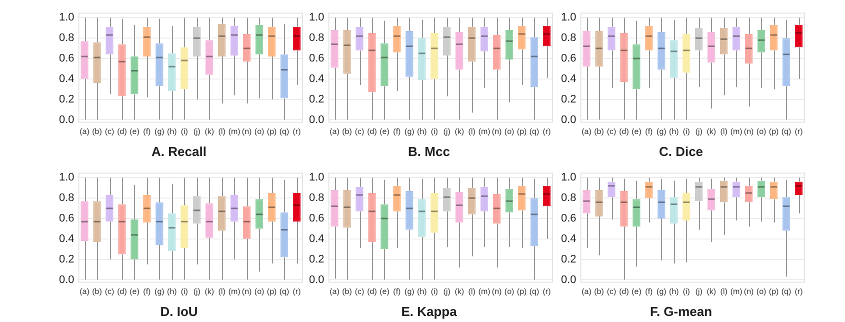  What do you see at coordinates (429, 151) in the screenshot?
I see `text: B. Mcc` at bounding box center [429, 151].